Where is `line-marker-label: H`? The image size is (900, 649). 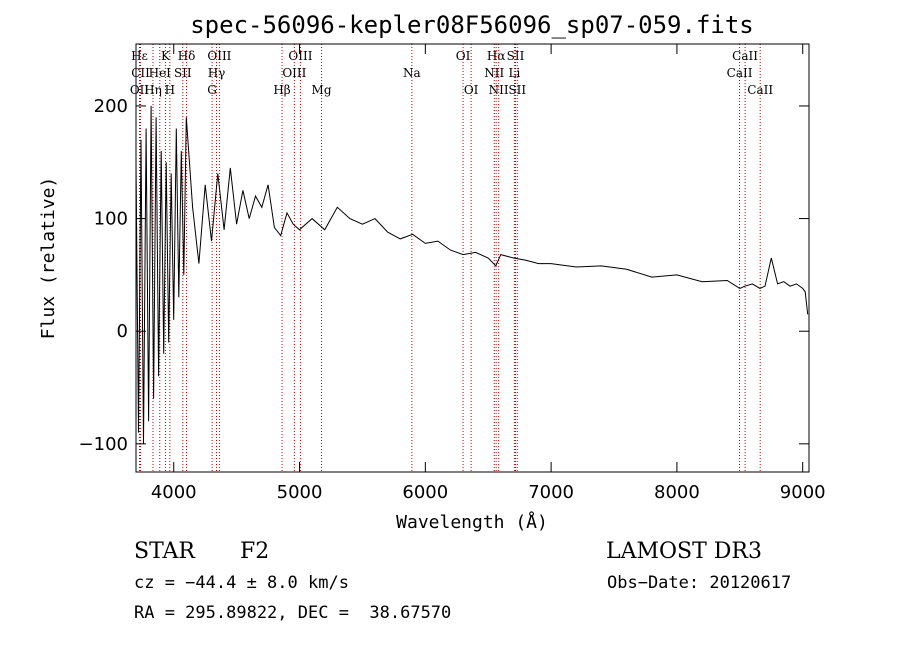 line-marker-label: H is located at coordinates (170, 90).